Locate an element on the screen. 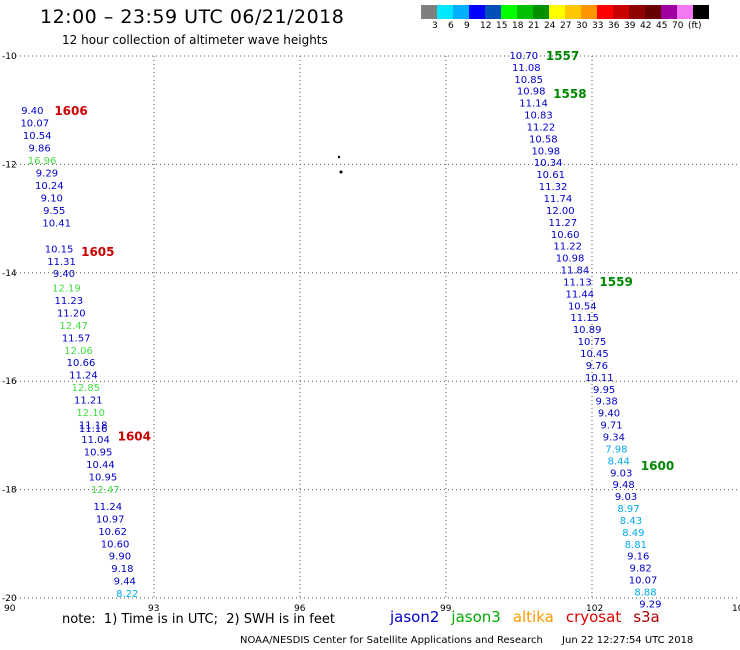 Image resolution: width=740 pixels, height=650 pixels. wave-height-value: 8.49 is located at coordinates (633, 533).